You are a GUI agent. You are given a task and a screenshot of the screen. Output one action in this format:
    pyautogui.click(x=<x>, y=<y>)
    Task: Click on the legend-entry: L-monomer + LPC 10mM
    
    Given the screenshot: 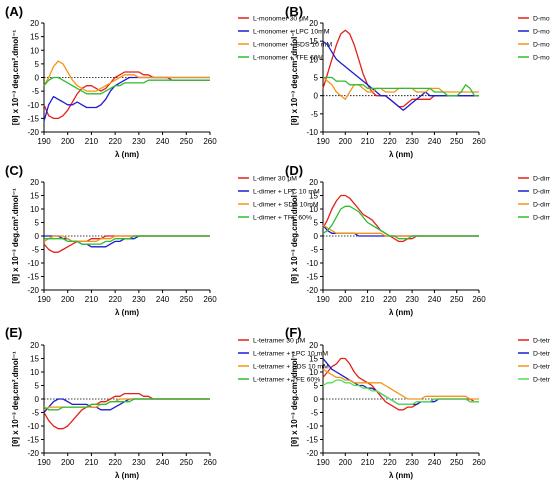 What is the action you would take?
    pyautogui.click(x=291, y=32)
    